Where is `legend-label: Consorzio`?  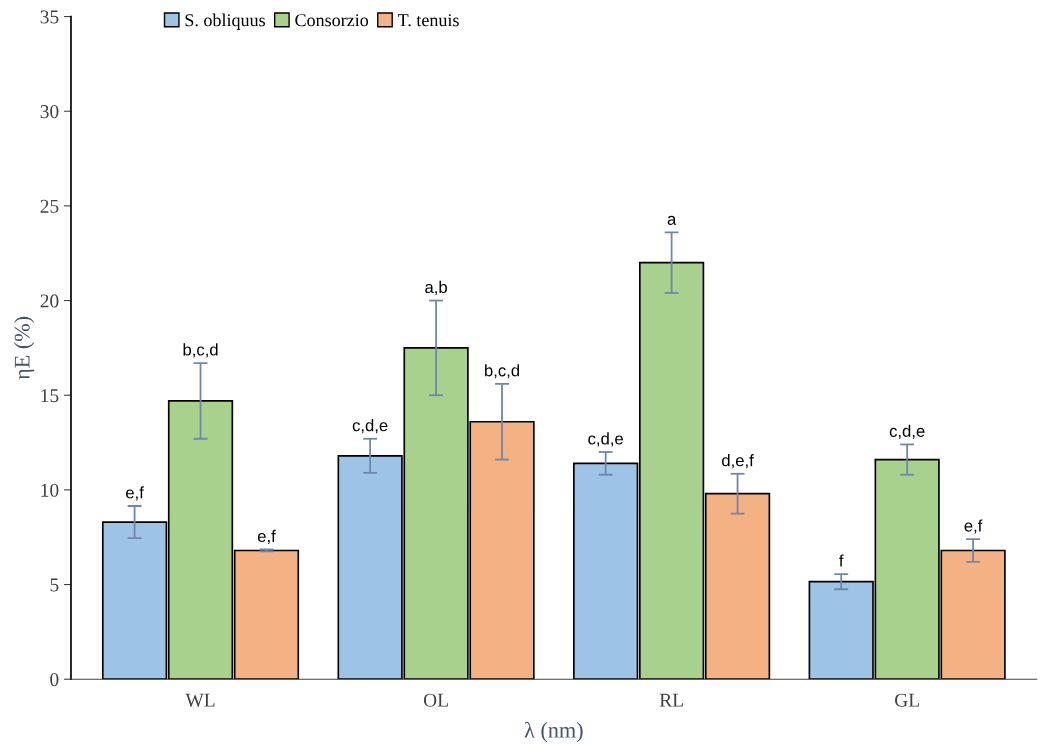
legend-label: Consorzio is located at coordinates (332, 20).